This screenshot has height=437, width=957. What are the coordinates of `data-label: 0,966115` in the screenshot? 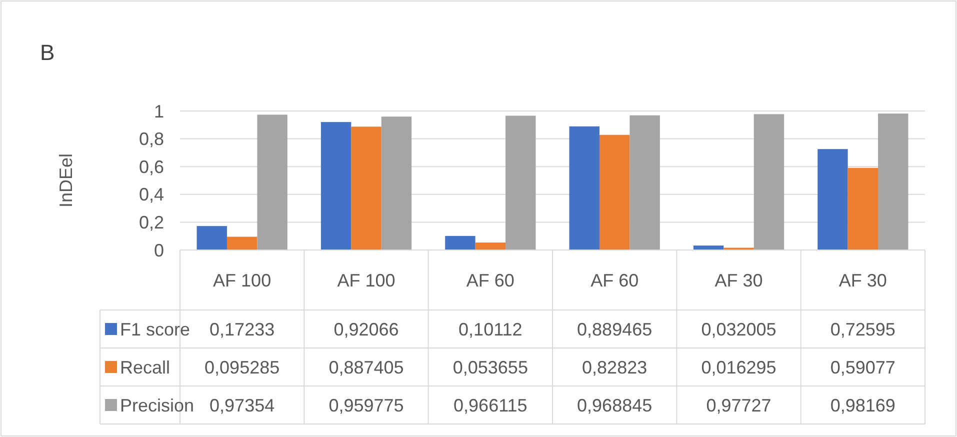 It's located at (491, 405).